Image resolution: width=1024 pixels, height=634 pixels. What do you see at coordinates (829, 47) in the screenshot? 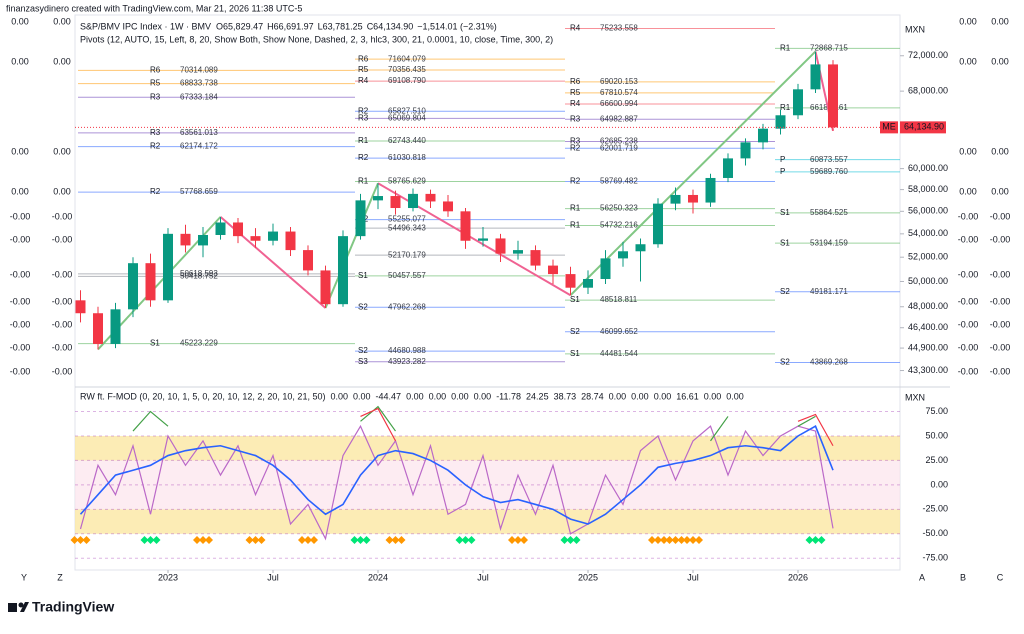
I see `pivot-value: 72868.715` at bounding box center [829, 47].